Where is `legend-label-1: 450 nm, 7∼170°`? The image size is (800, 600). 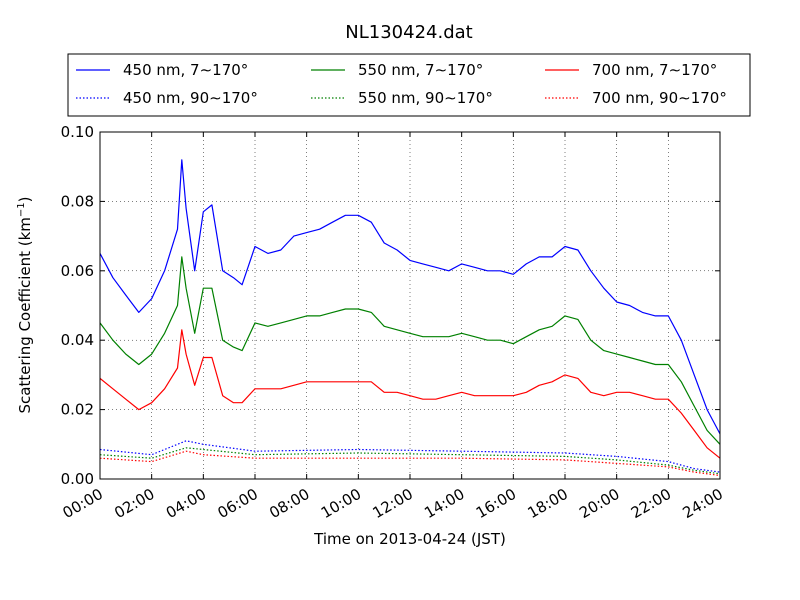 legend-label-1: 450 nm, 7∼170° is located at coordinates (185, 70).